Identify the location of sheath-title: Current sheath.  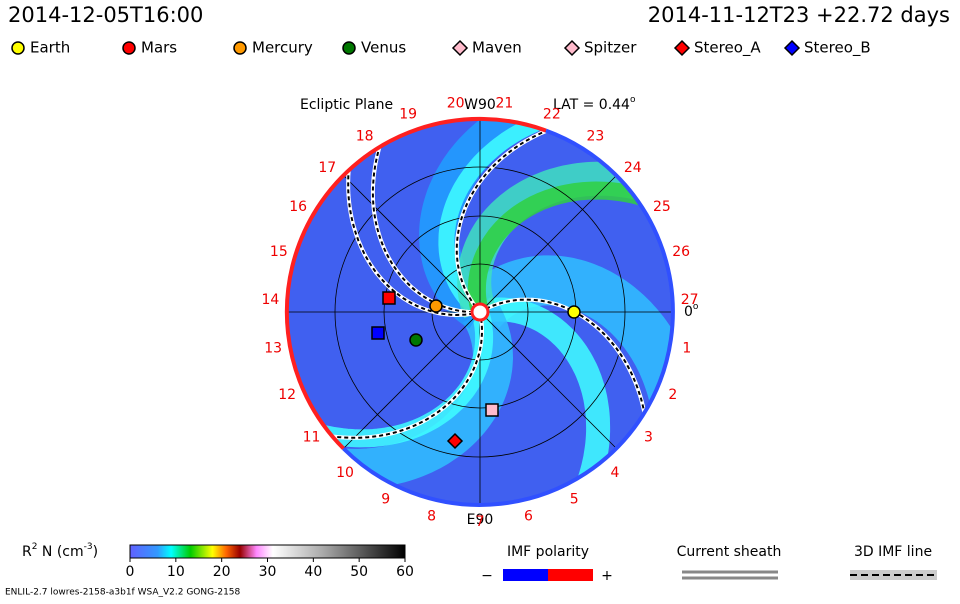
(729, 552).